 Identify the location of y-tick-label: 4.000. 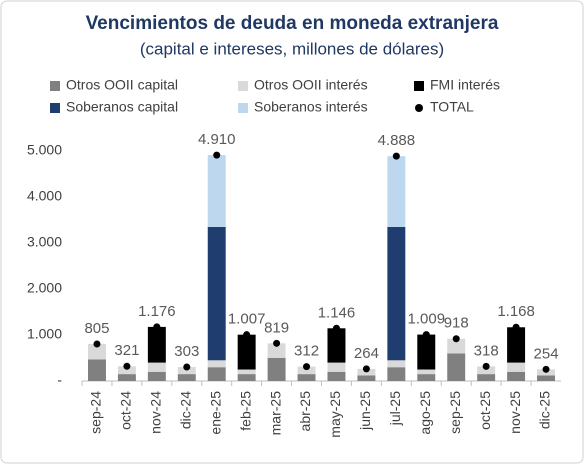
(44, 196).